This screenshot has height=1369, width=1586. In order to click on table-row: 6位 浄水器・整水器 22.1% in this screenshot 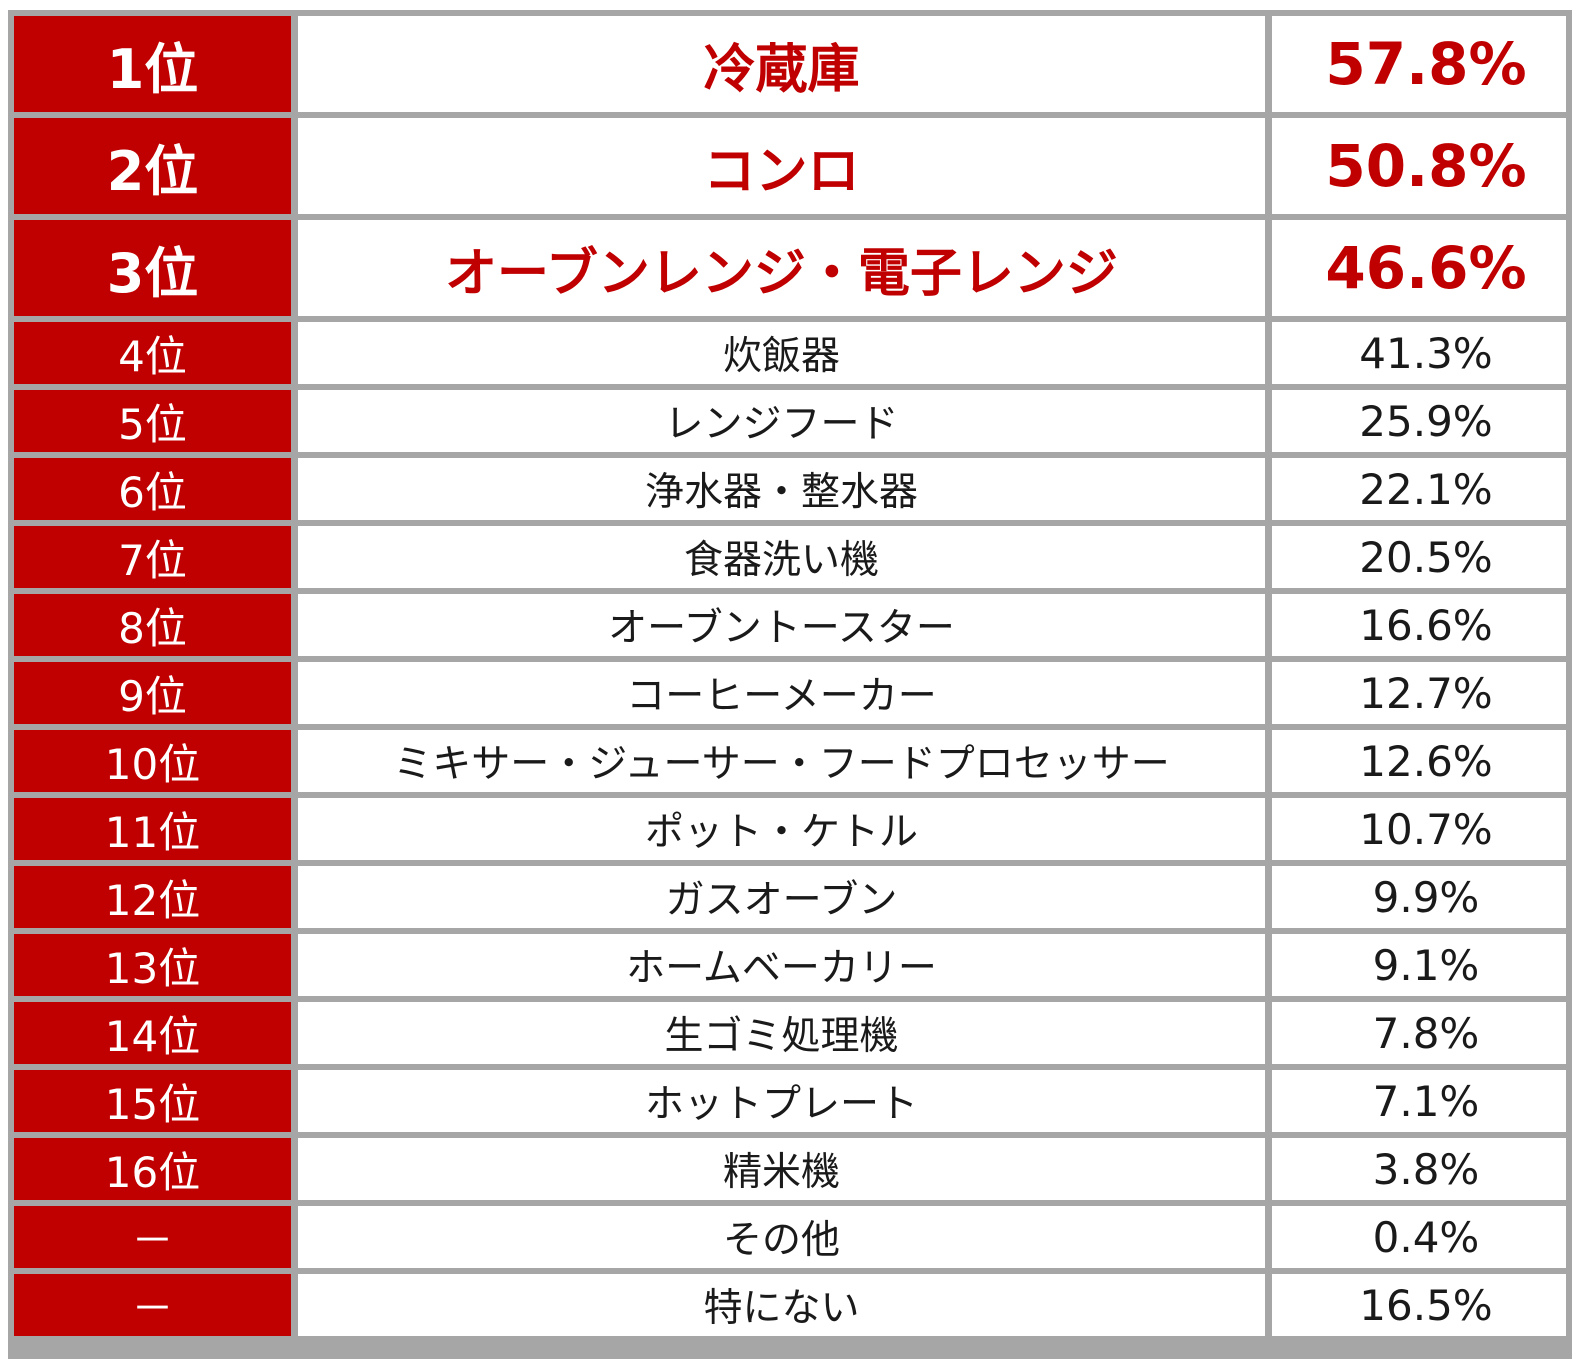, I will do `click(790, 489)`.